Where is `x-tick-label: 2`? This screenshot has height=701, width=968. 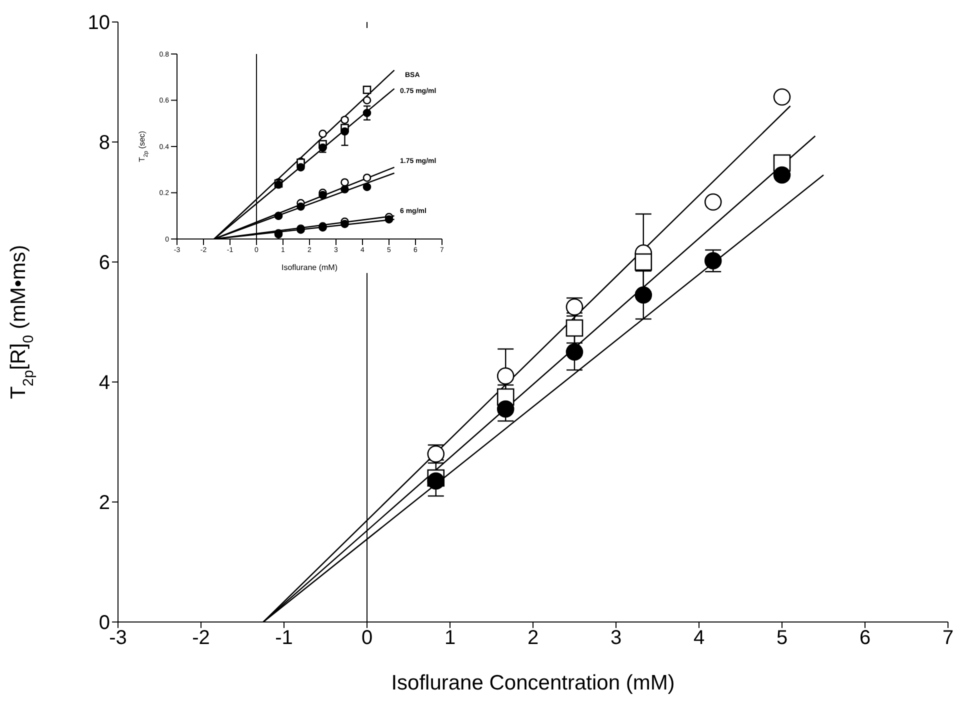 x-tick-label: 2 is located at coordinates (533, 638).